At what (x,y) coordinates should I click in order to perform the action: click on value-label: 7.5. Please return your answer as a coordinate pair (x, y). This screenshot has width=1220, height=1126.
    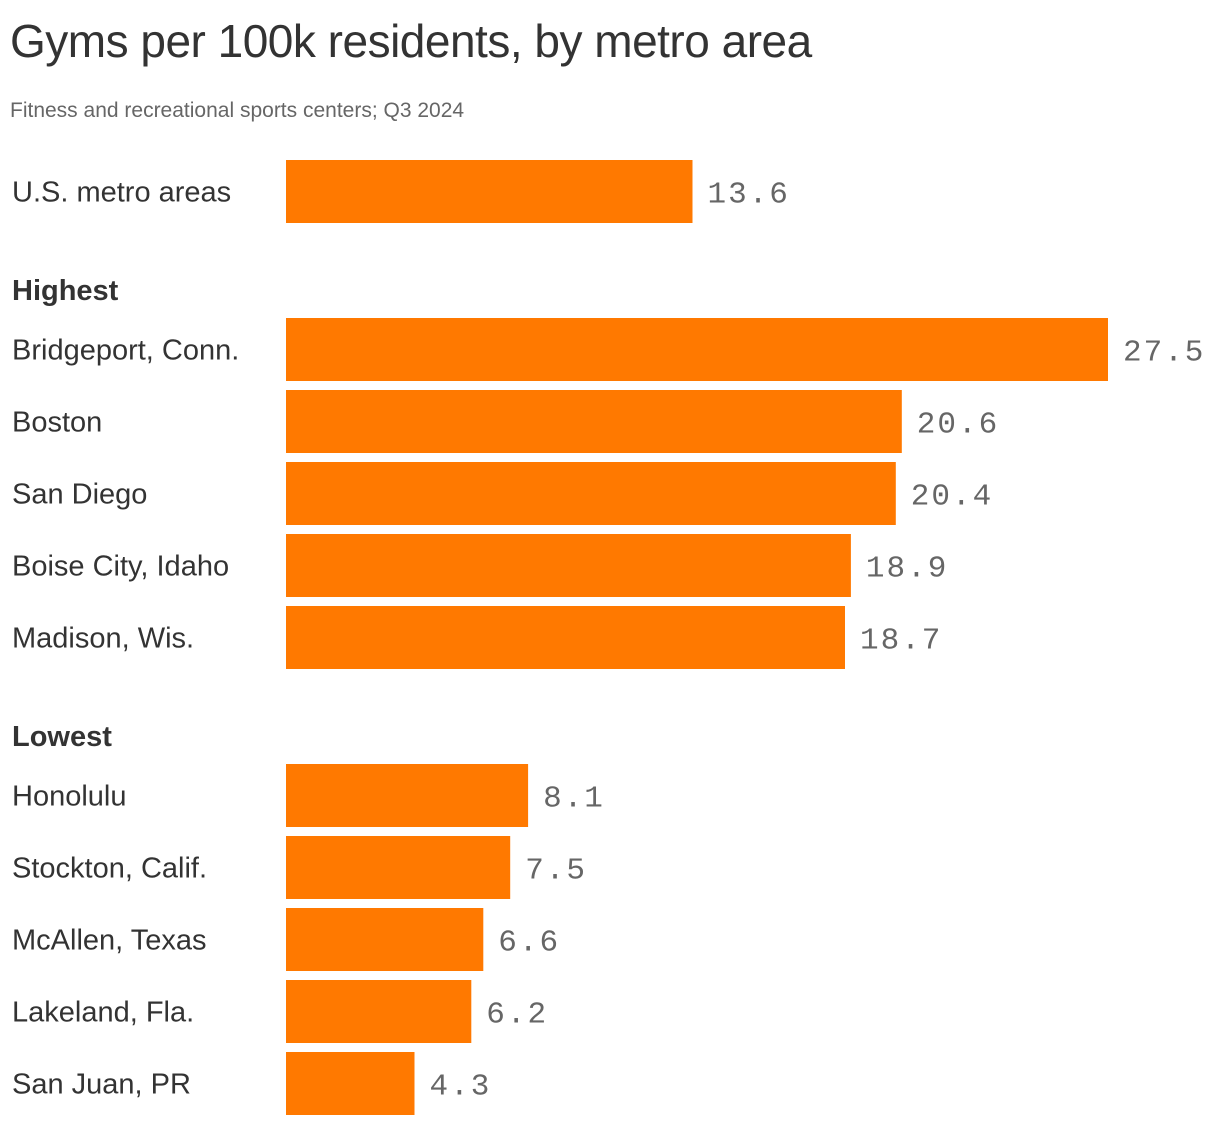
    Looking at the image, I should click on (556, 871).